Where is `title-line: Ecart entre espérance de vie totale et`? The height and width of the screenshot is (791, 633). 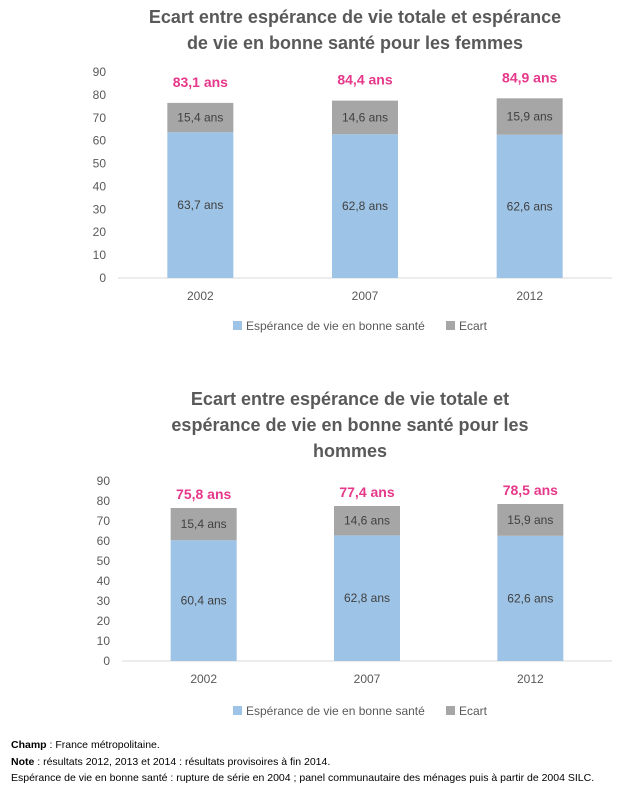 title-line: Ecart entre espérance de vie totale et is located at coordinates (350, 399).